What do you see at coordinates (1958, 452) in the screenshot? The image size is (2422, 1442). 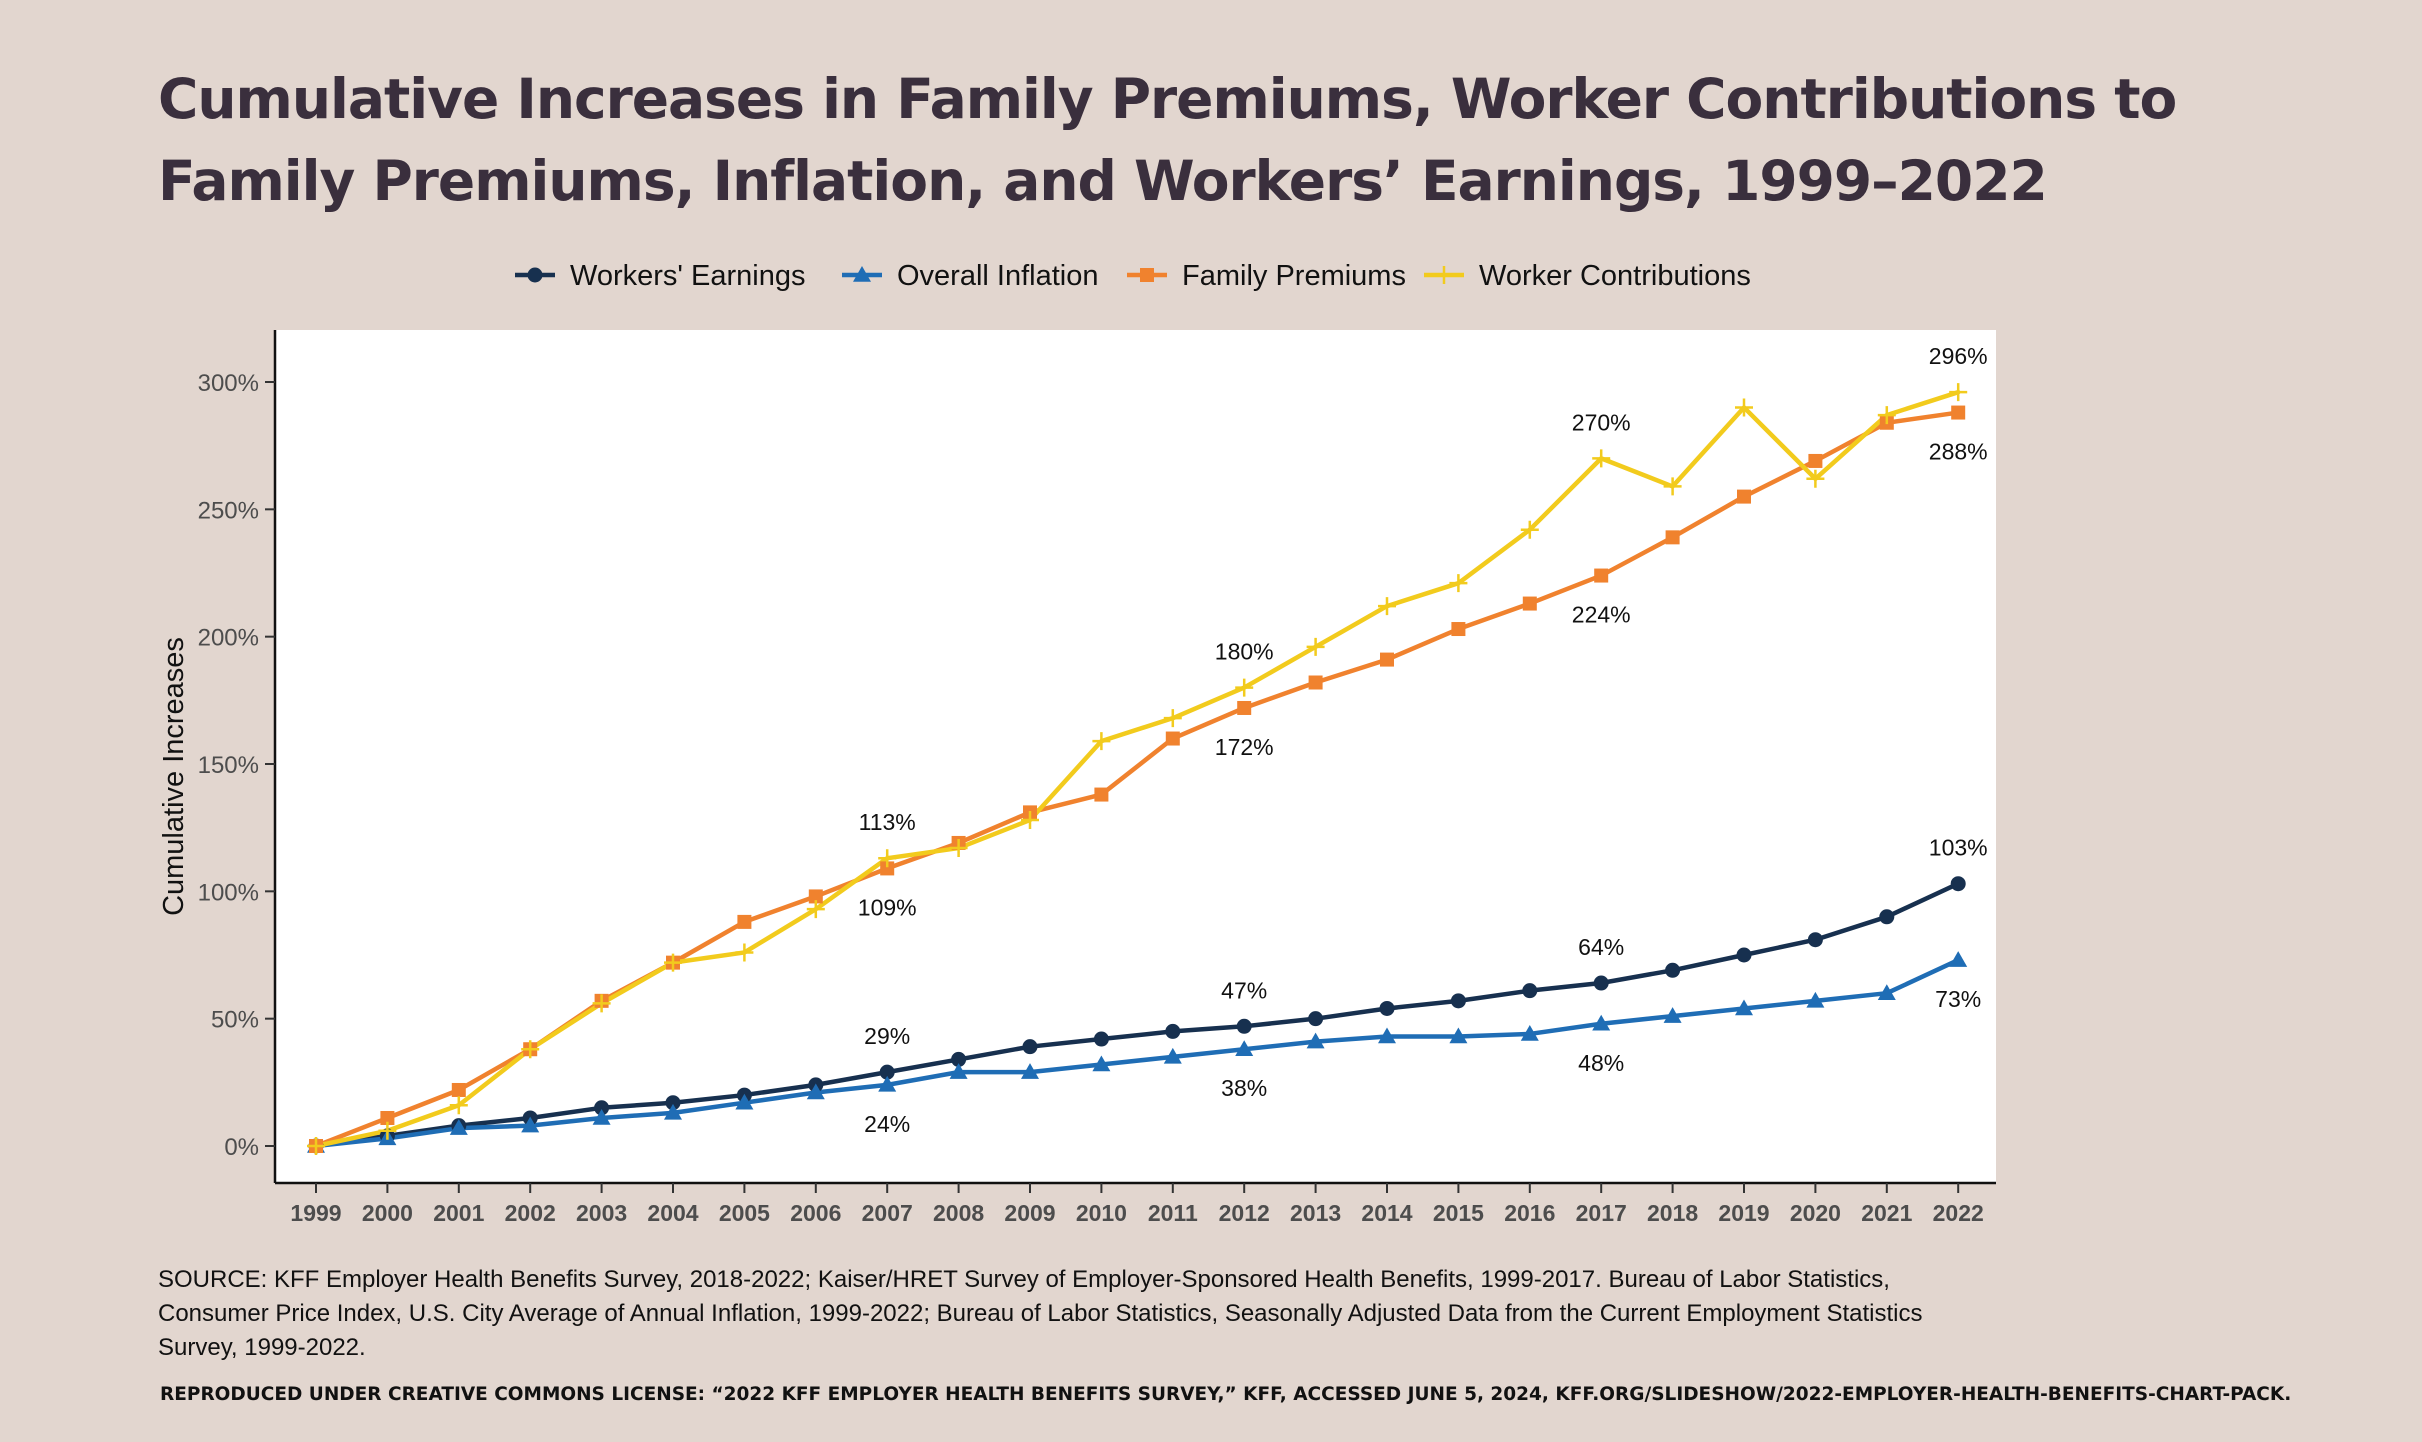 I see `data-label: 288%` at bounding box center [1958, 452].